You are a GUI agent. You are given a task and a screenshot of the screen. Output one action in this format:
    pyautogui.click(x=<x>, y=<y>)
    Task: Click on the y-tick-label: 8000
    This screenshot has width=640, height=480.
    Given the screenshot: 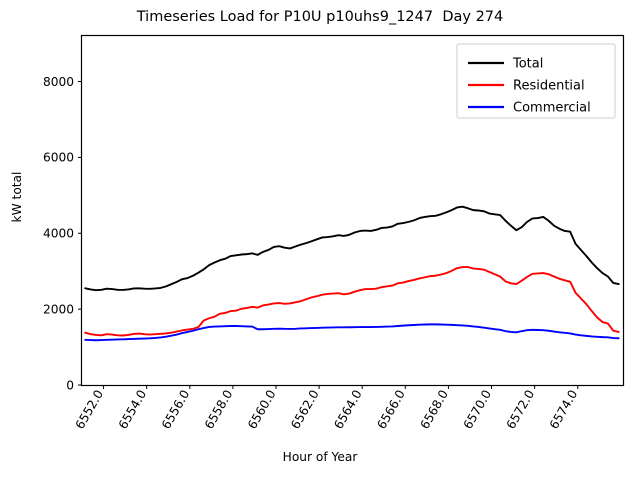 What is the action you would take?
    pyautogui.click(x=58, y=82)
    